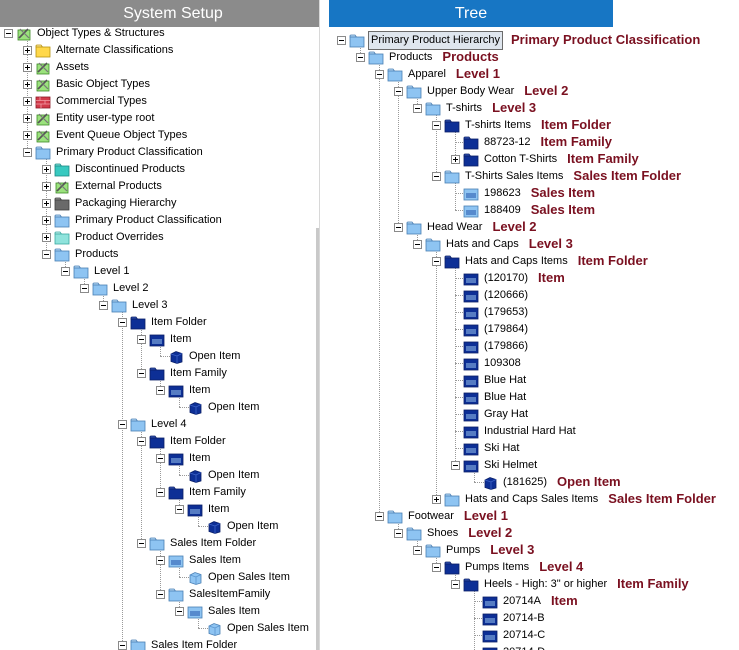 The height and width of the screenshot is (650, 739). Describe the element at coordinates (427, 74) in the screenshot. I see `tree-node-label: Apparel` at that location.